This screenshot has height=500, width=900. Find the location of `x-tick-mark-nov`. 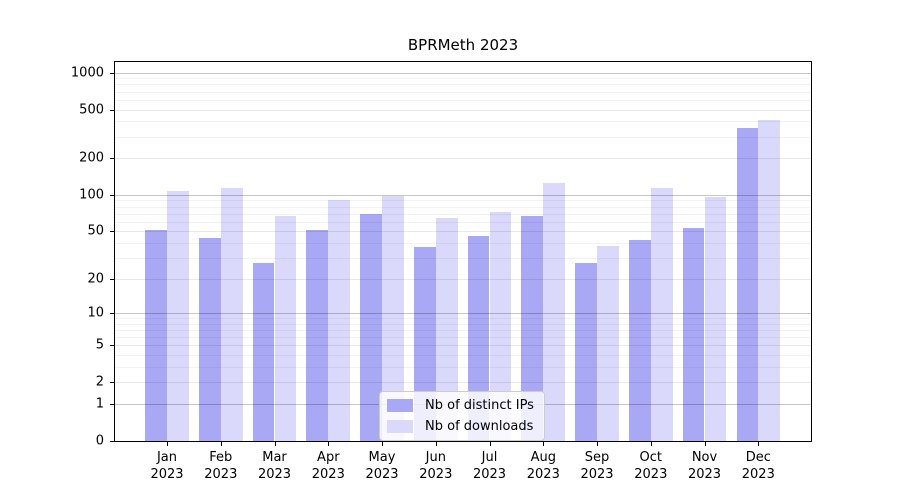

x-tick-mark-nov is located at coordinates (705, 444).